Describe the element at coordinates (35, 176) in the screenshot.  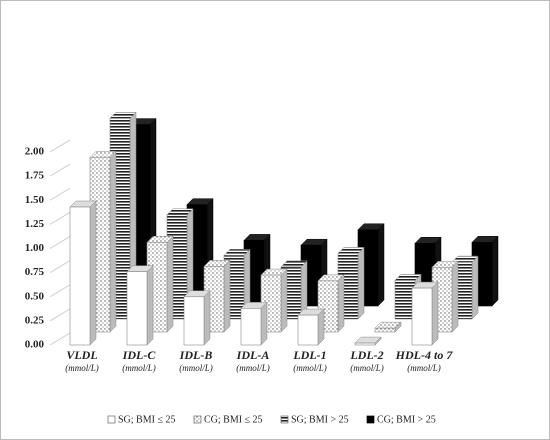
I see `y-tick-label: 1.75` at that location.